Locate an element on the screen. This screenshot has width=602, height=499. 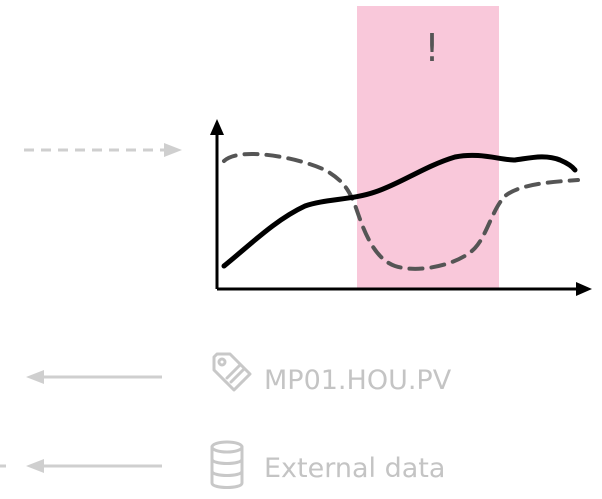
y-axis-arrowhead is located at coordinates (217, 127).